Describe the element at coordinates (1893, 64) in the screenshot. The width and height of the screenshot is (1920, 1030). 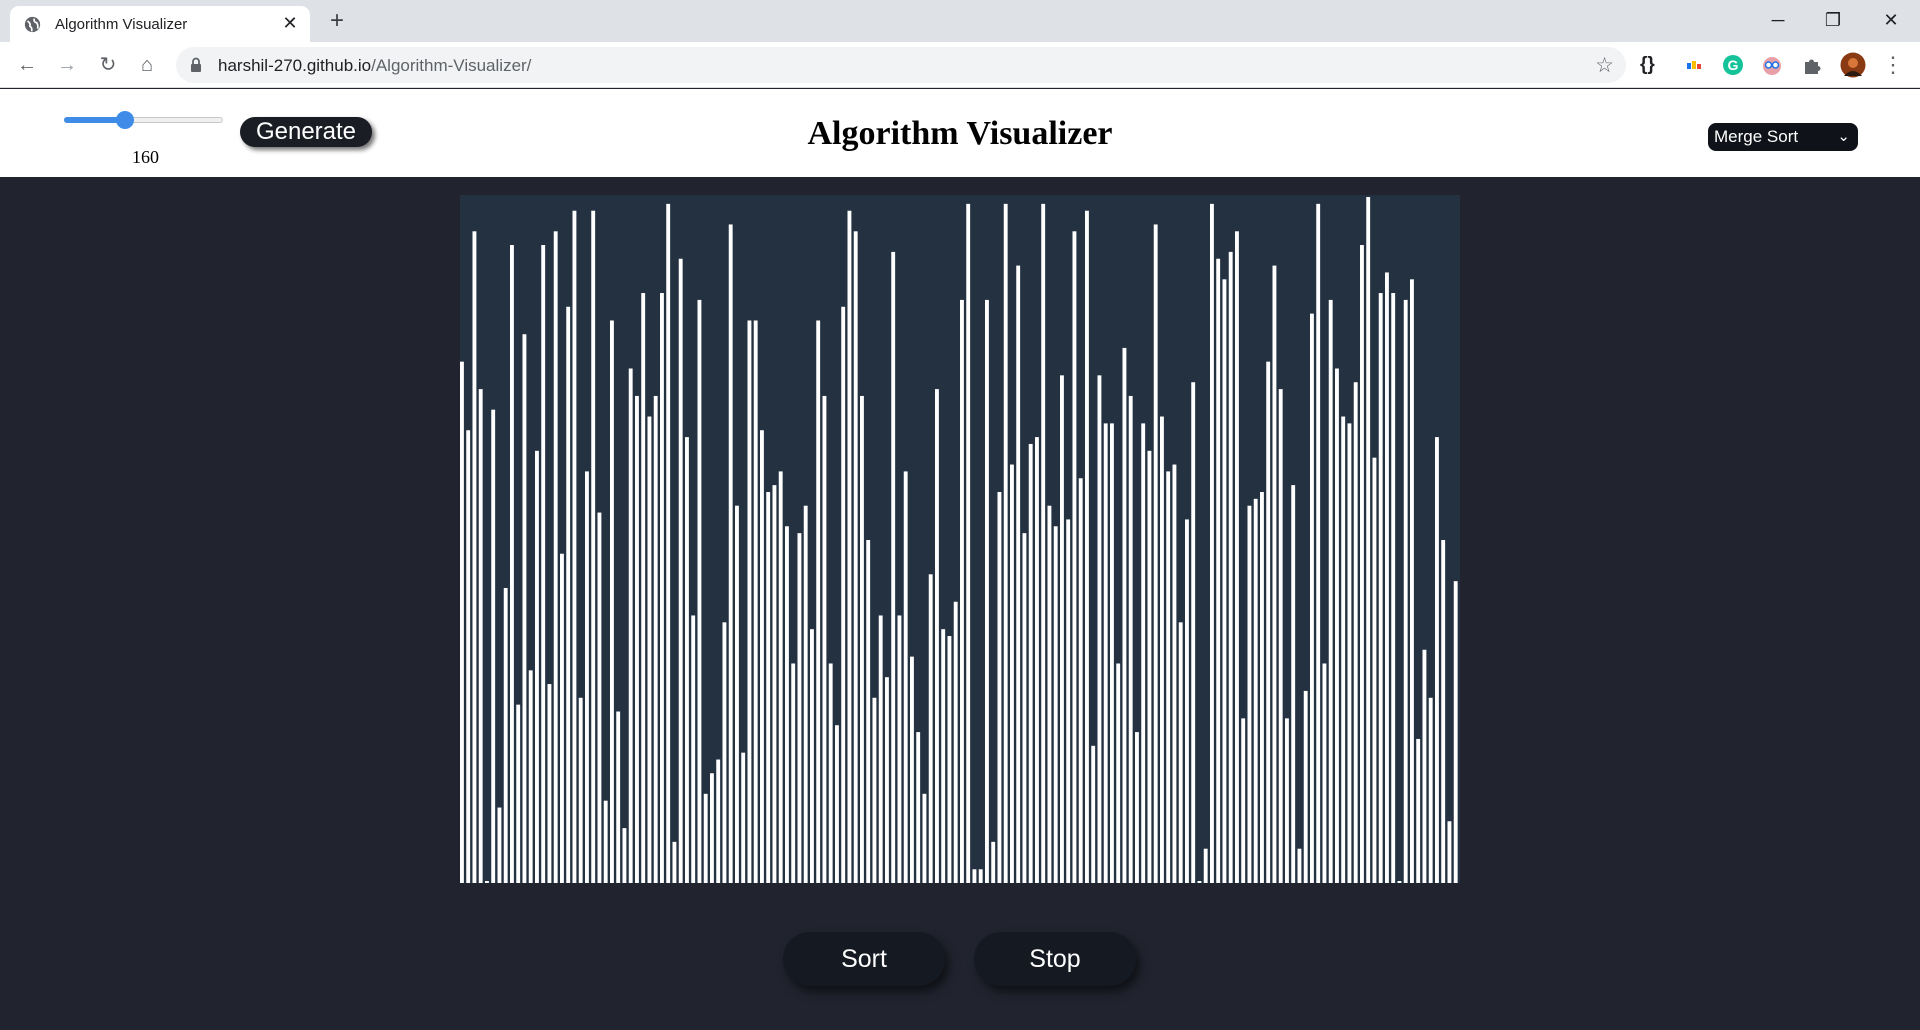
I see `kebab-menu-icon: ⋮` at that location.